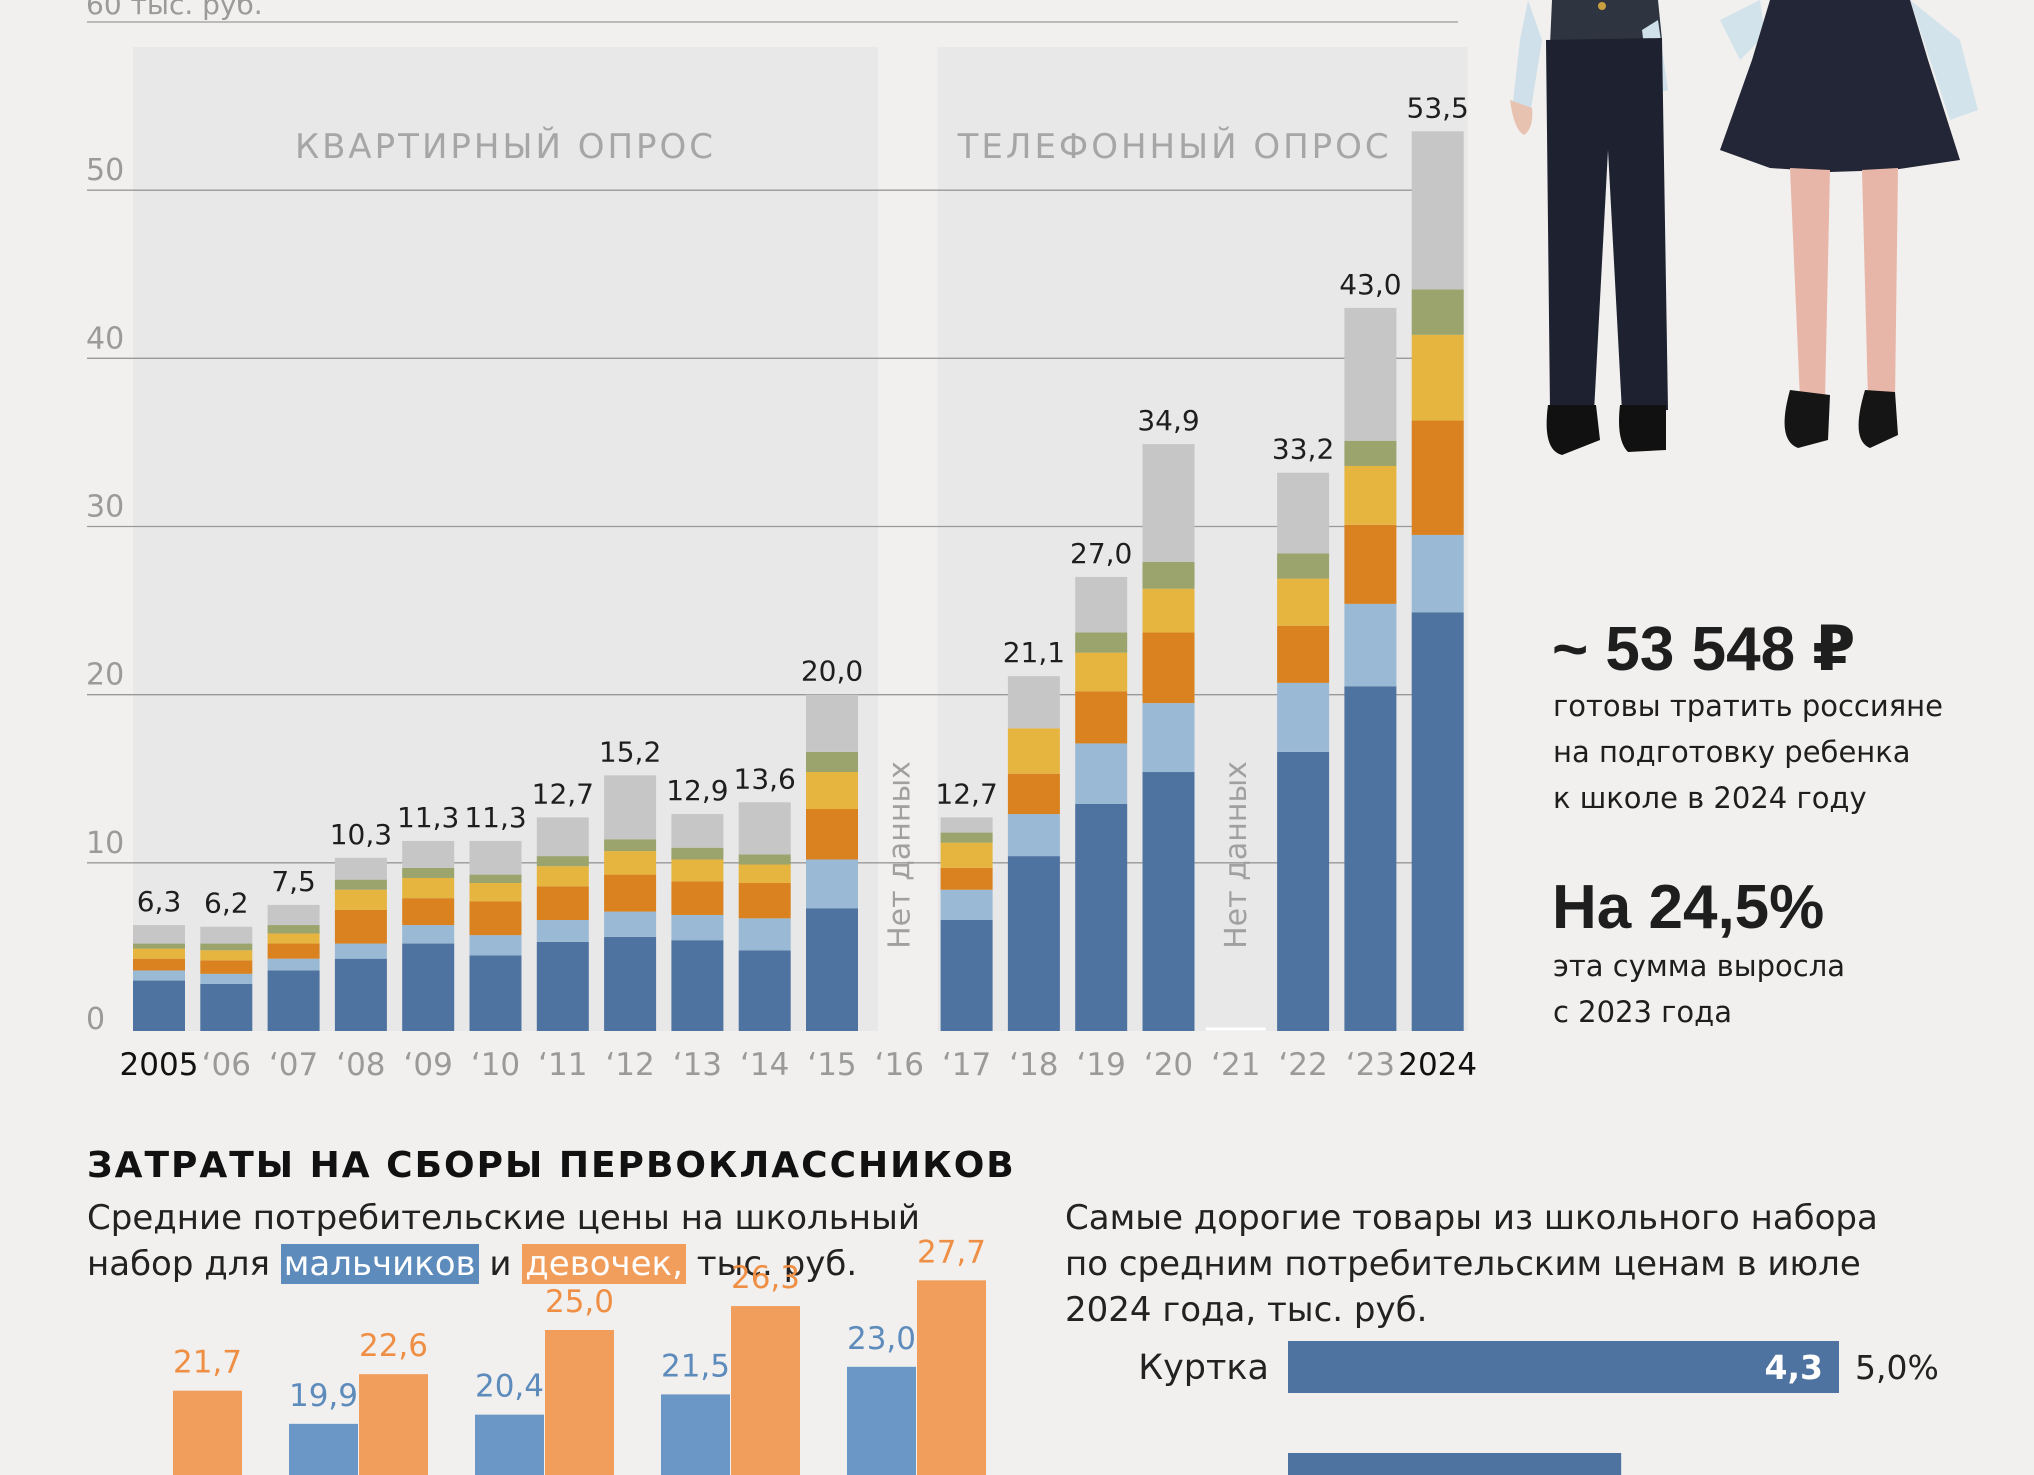 Image resolution: width=2034 pixels, height=1475 pixels. What do you see at coordinates (1748, 706) in the screenshot?
I see `amount-line-1: готовы тратить россияне` at bounding box center [1748, 706].